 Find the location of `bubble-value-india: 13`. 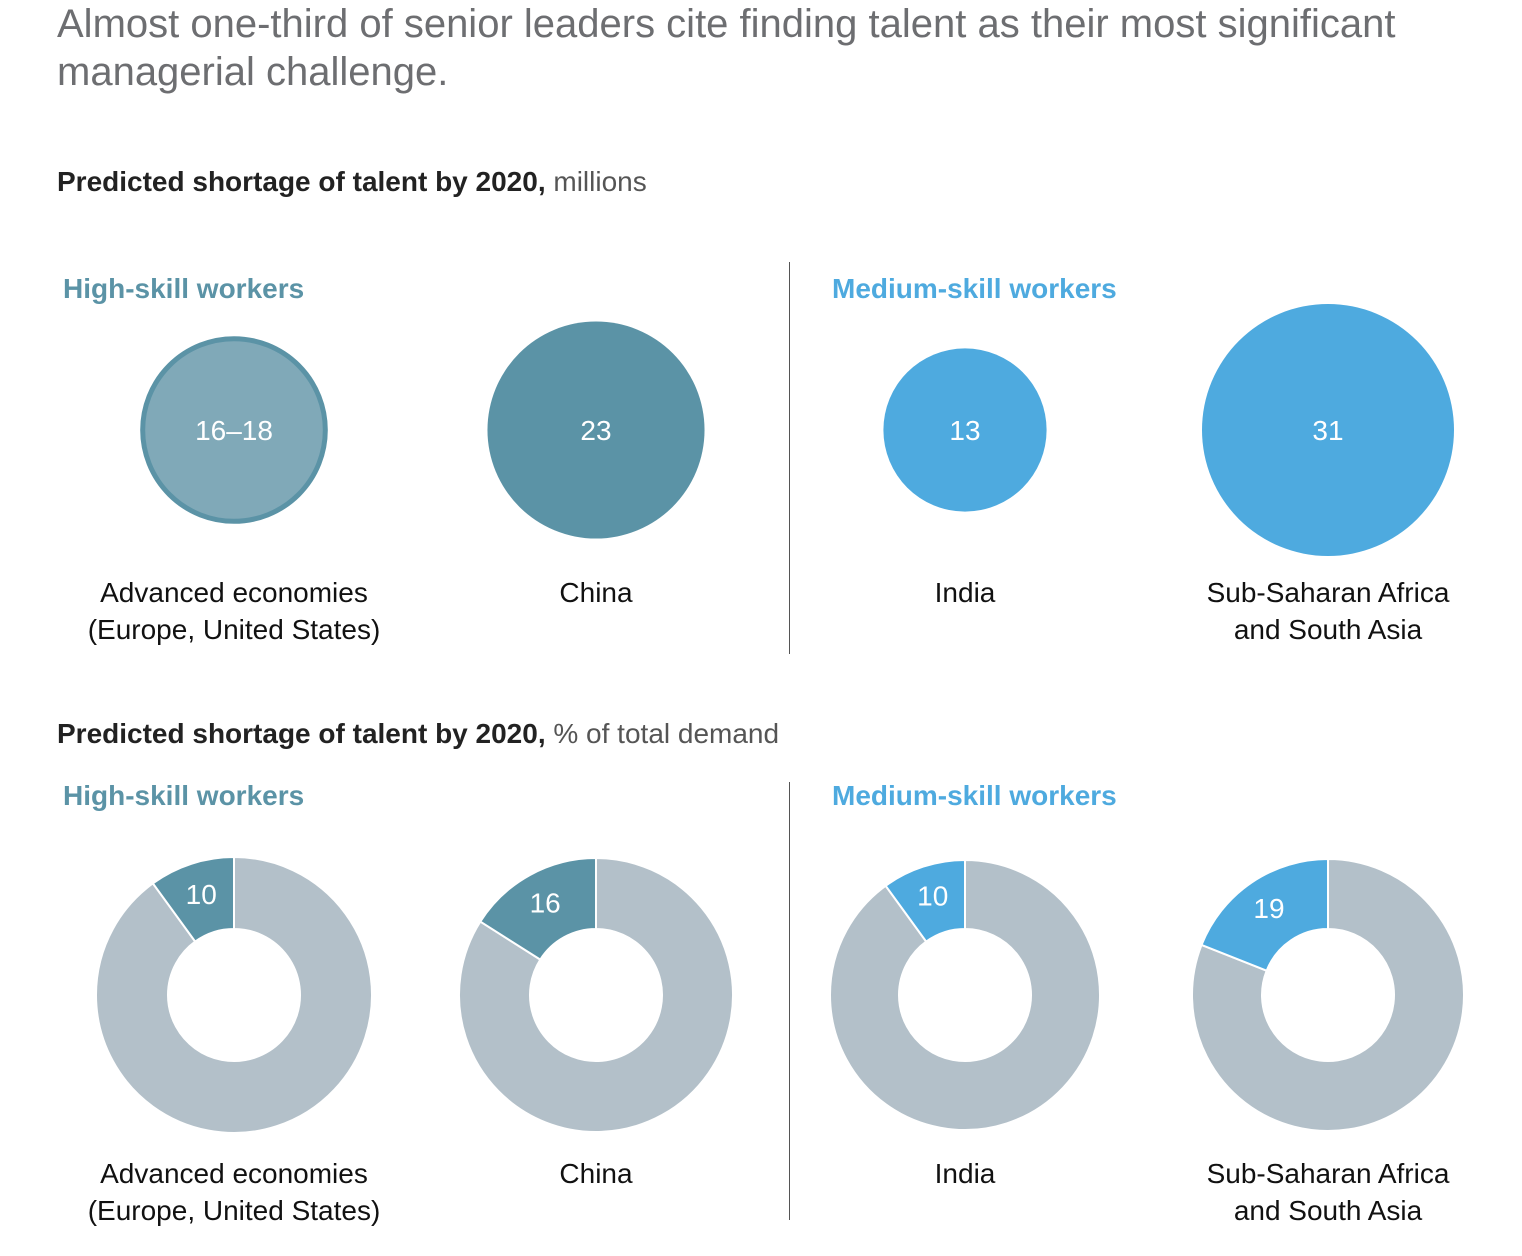

bubble-value-india: 13 is located at coordinates (964, 430).